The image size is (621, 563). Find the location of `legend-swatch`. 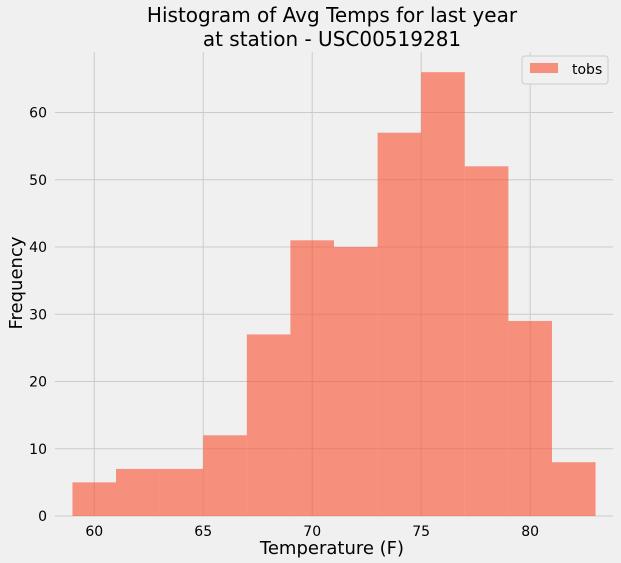

legend-swatch is located at coordinates (544, 68).